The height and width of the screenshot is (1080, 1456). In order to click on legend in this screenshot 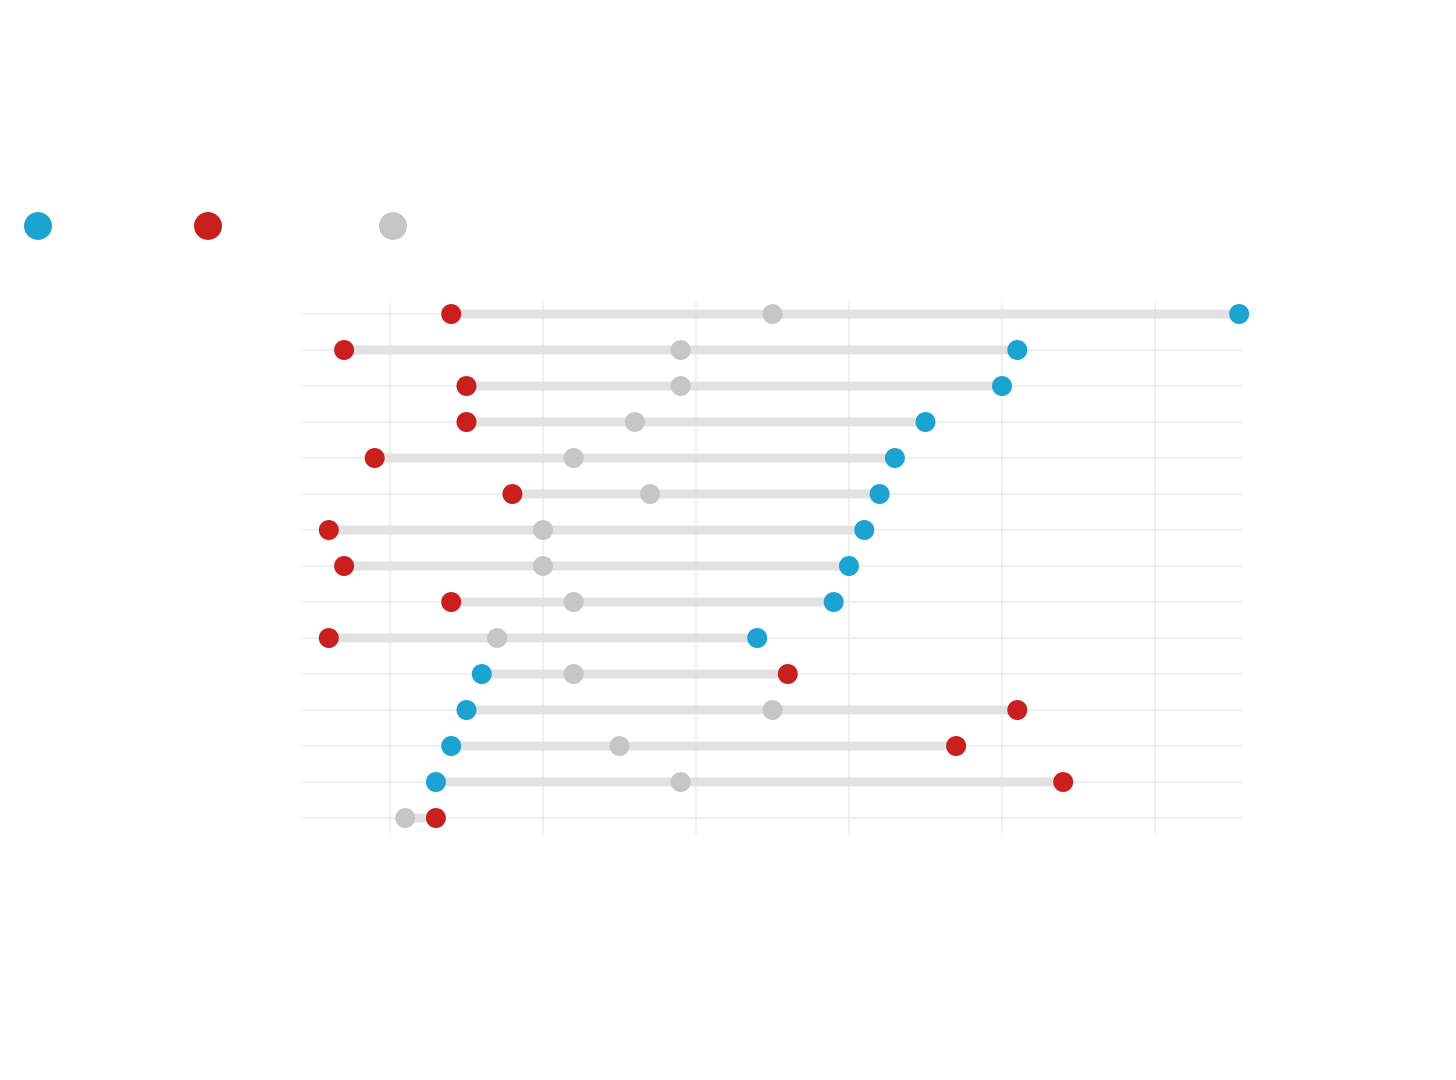, I will do `click(215, 226)`.